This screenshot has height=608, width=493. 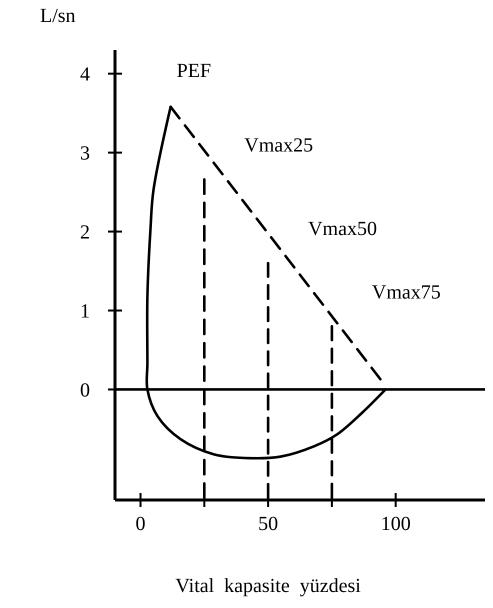 I want to click on annotation: PEF, so click(x=194, y=71).